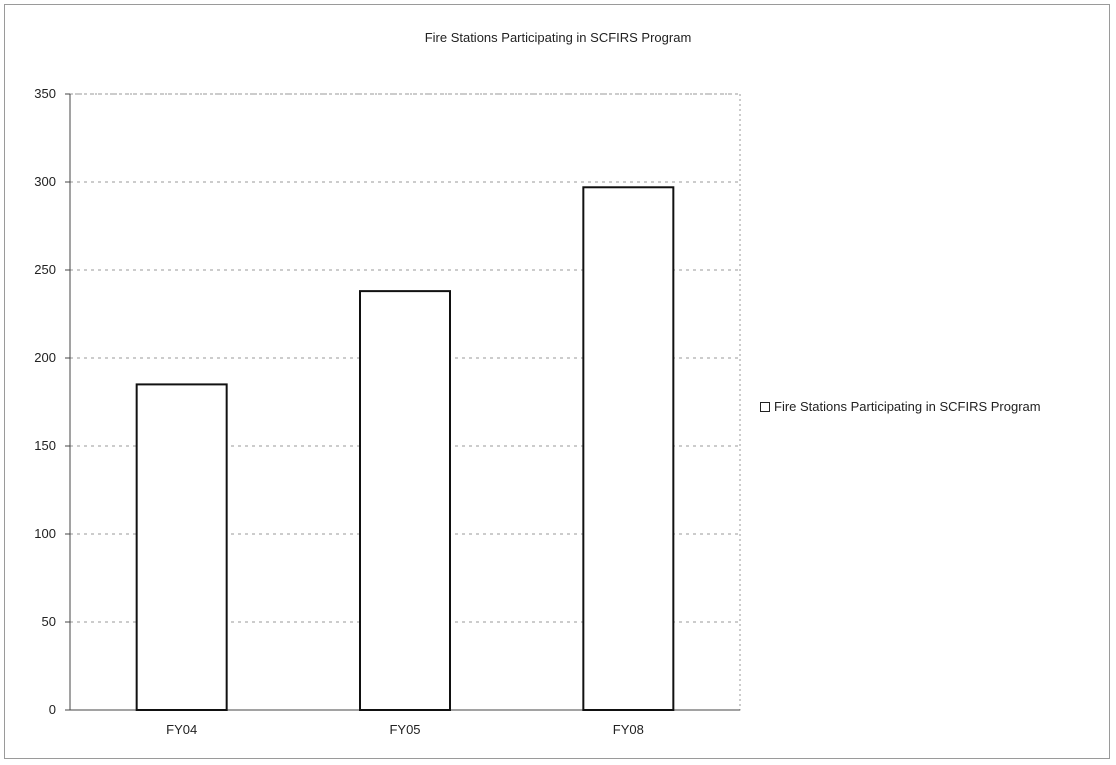 This screenshot has width=1116, height=765. What do you see at coordinates (52, 709) in the screenshot?
I see `y-tick-label: 0` at bounding box center [52, 709].